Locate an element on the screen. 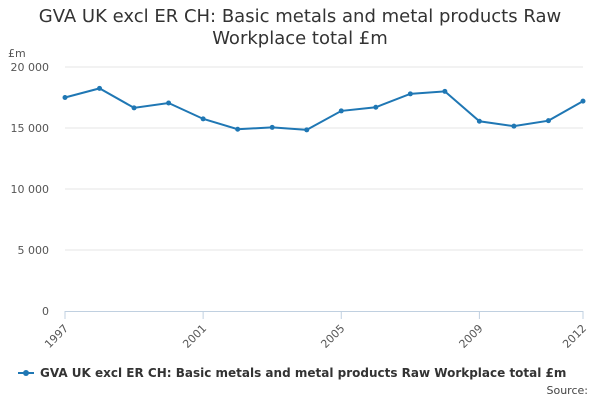  y-tick-label: 10 000 is located at coordinates (30, 189).